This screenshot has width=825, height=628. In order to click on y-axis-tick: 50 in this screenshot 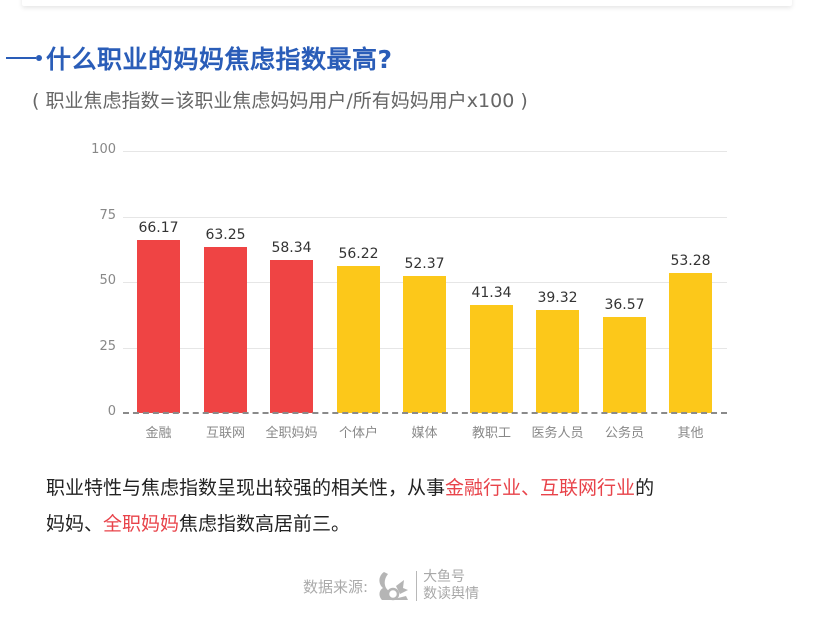, I will do `click(107, 280)`.